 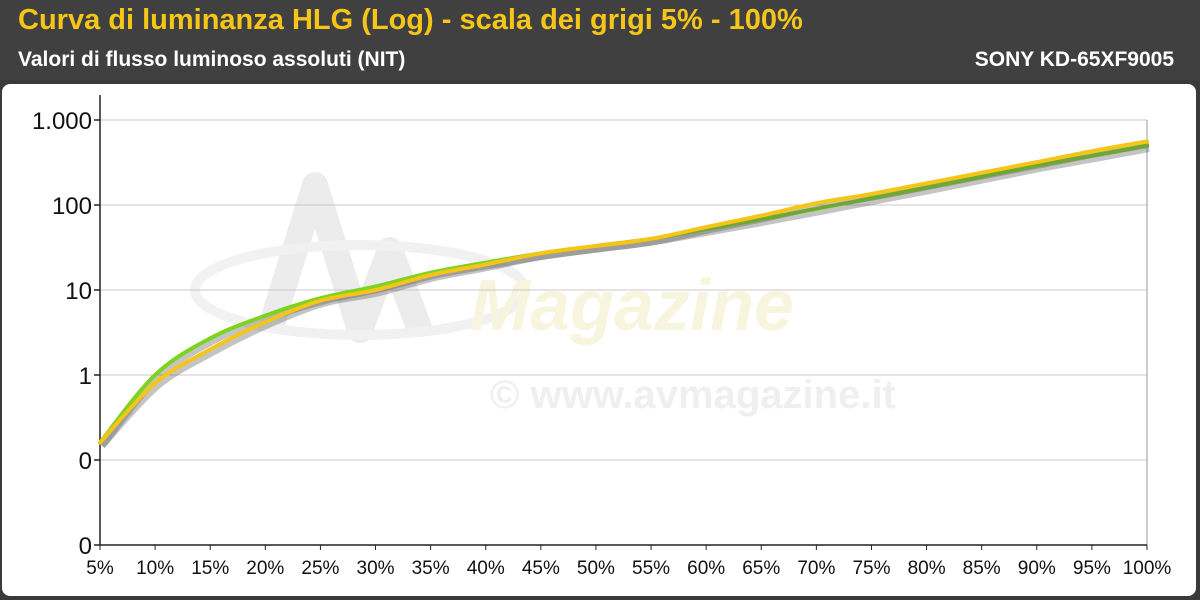 What do you see at coordinates (431, 568) in the screenshot?
I see `x-tick-label-6: 35%` at bounding box center [431, 568].